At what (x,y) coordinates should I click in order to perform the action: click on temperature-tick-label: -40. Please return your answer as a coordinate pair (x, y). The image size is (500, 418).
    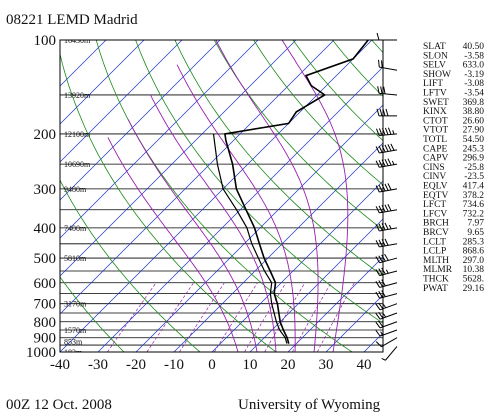
    Looking at the image, I should click on (60, 365).